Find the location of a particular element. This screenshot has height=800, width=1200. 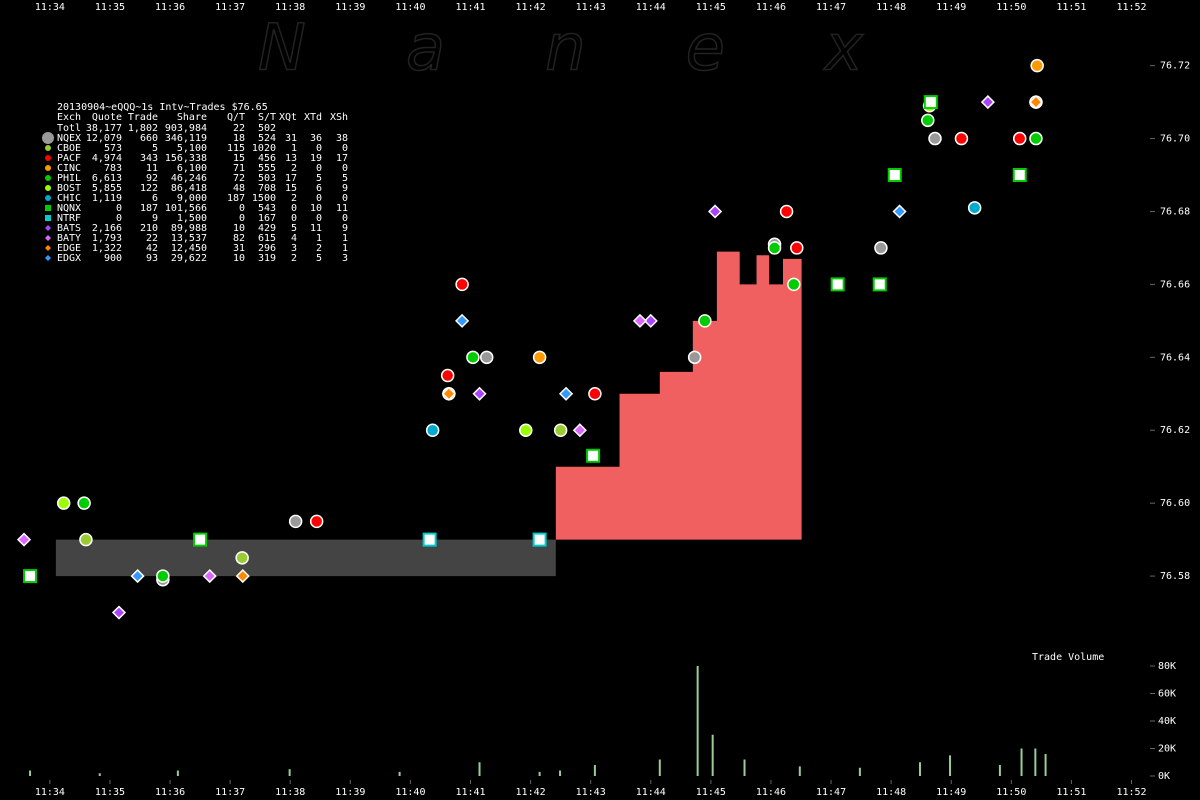

legend-label: NTRF is located at coordinates (69, 218).